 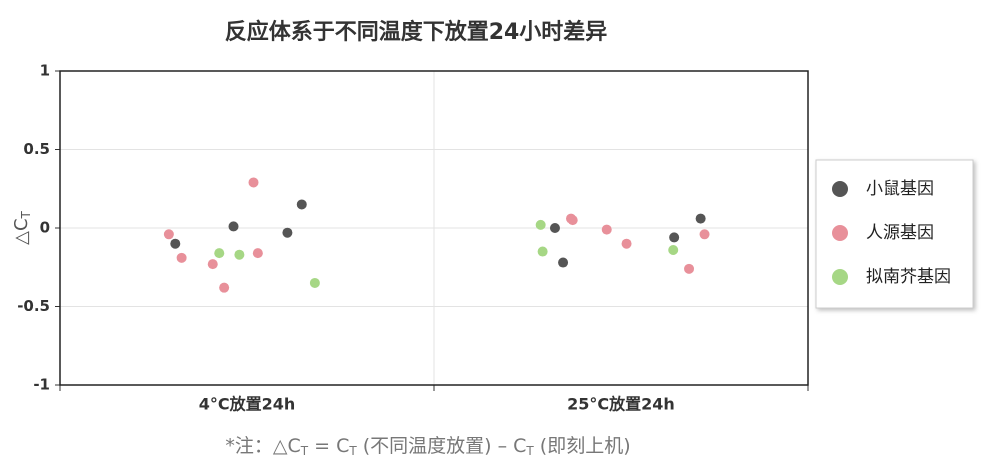 I want to click on footnote: *注：△CT = CT (不同温度放置) – CT (即刻上机), so click(x=427, y=446).